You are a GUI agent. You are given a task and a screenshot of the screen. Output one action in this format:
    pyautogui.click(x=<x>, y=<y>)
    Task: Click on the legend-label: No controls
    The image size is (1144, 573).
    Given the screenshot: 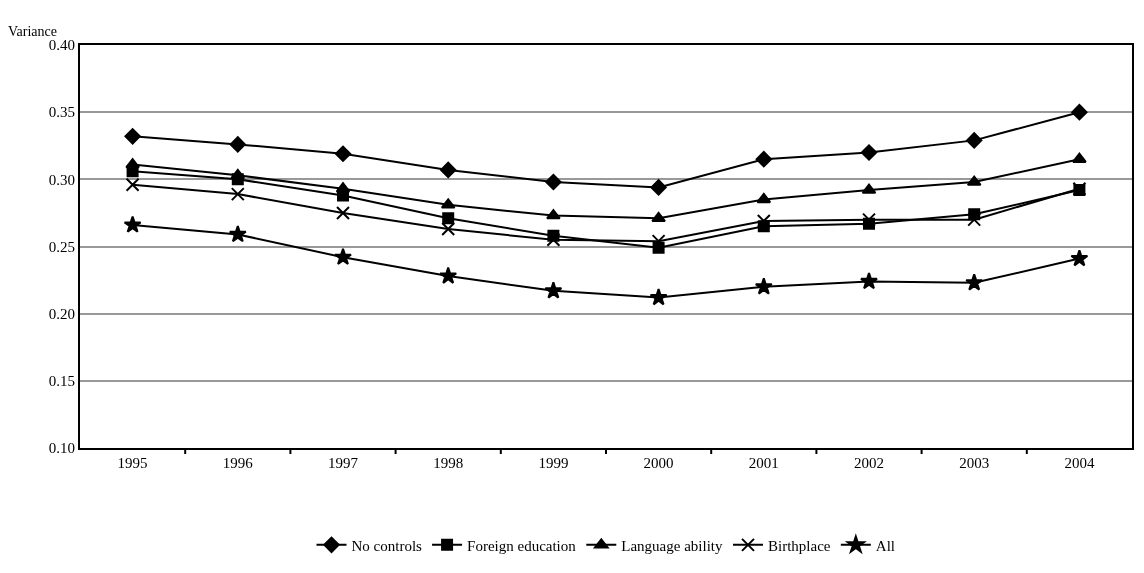 What is the action you would take?
    pyautogui.click(x=387, y=545)
    